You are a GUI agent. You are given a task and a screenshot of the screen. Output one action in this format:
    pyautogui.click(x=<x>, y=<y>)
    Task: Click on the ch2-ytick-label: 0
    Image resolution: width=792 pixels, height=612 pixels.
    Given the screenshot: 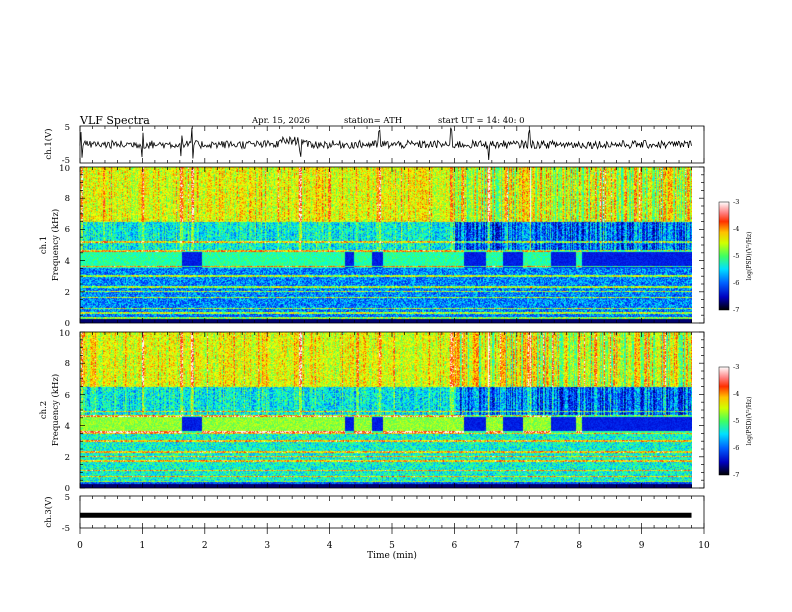 What is the action you would take?
    pyautogui.click(x=67, y=489)
    